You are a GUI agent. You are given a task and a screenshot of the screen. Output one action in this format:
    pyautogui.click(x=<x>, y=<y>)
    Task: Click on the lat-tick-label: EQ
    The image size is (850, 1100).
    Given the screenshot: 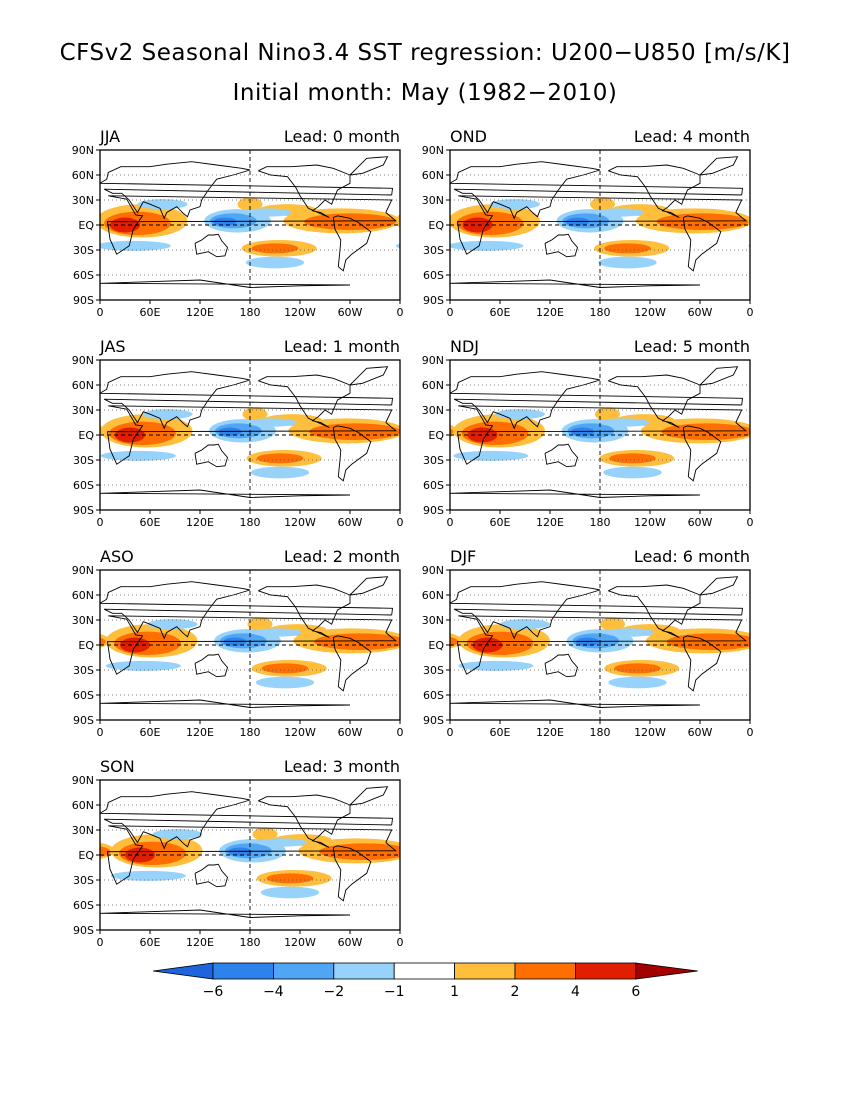 What is the action you would take?
    pyautogui.click(x=436, y=435)
    